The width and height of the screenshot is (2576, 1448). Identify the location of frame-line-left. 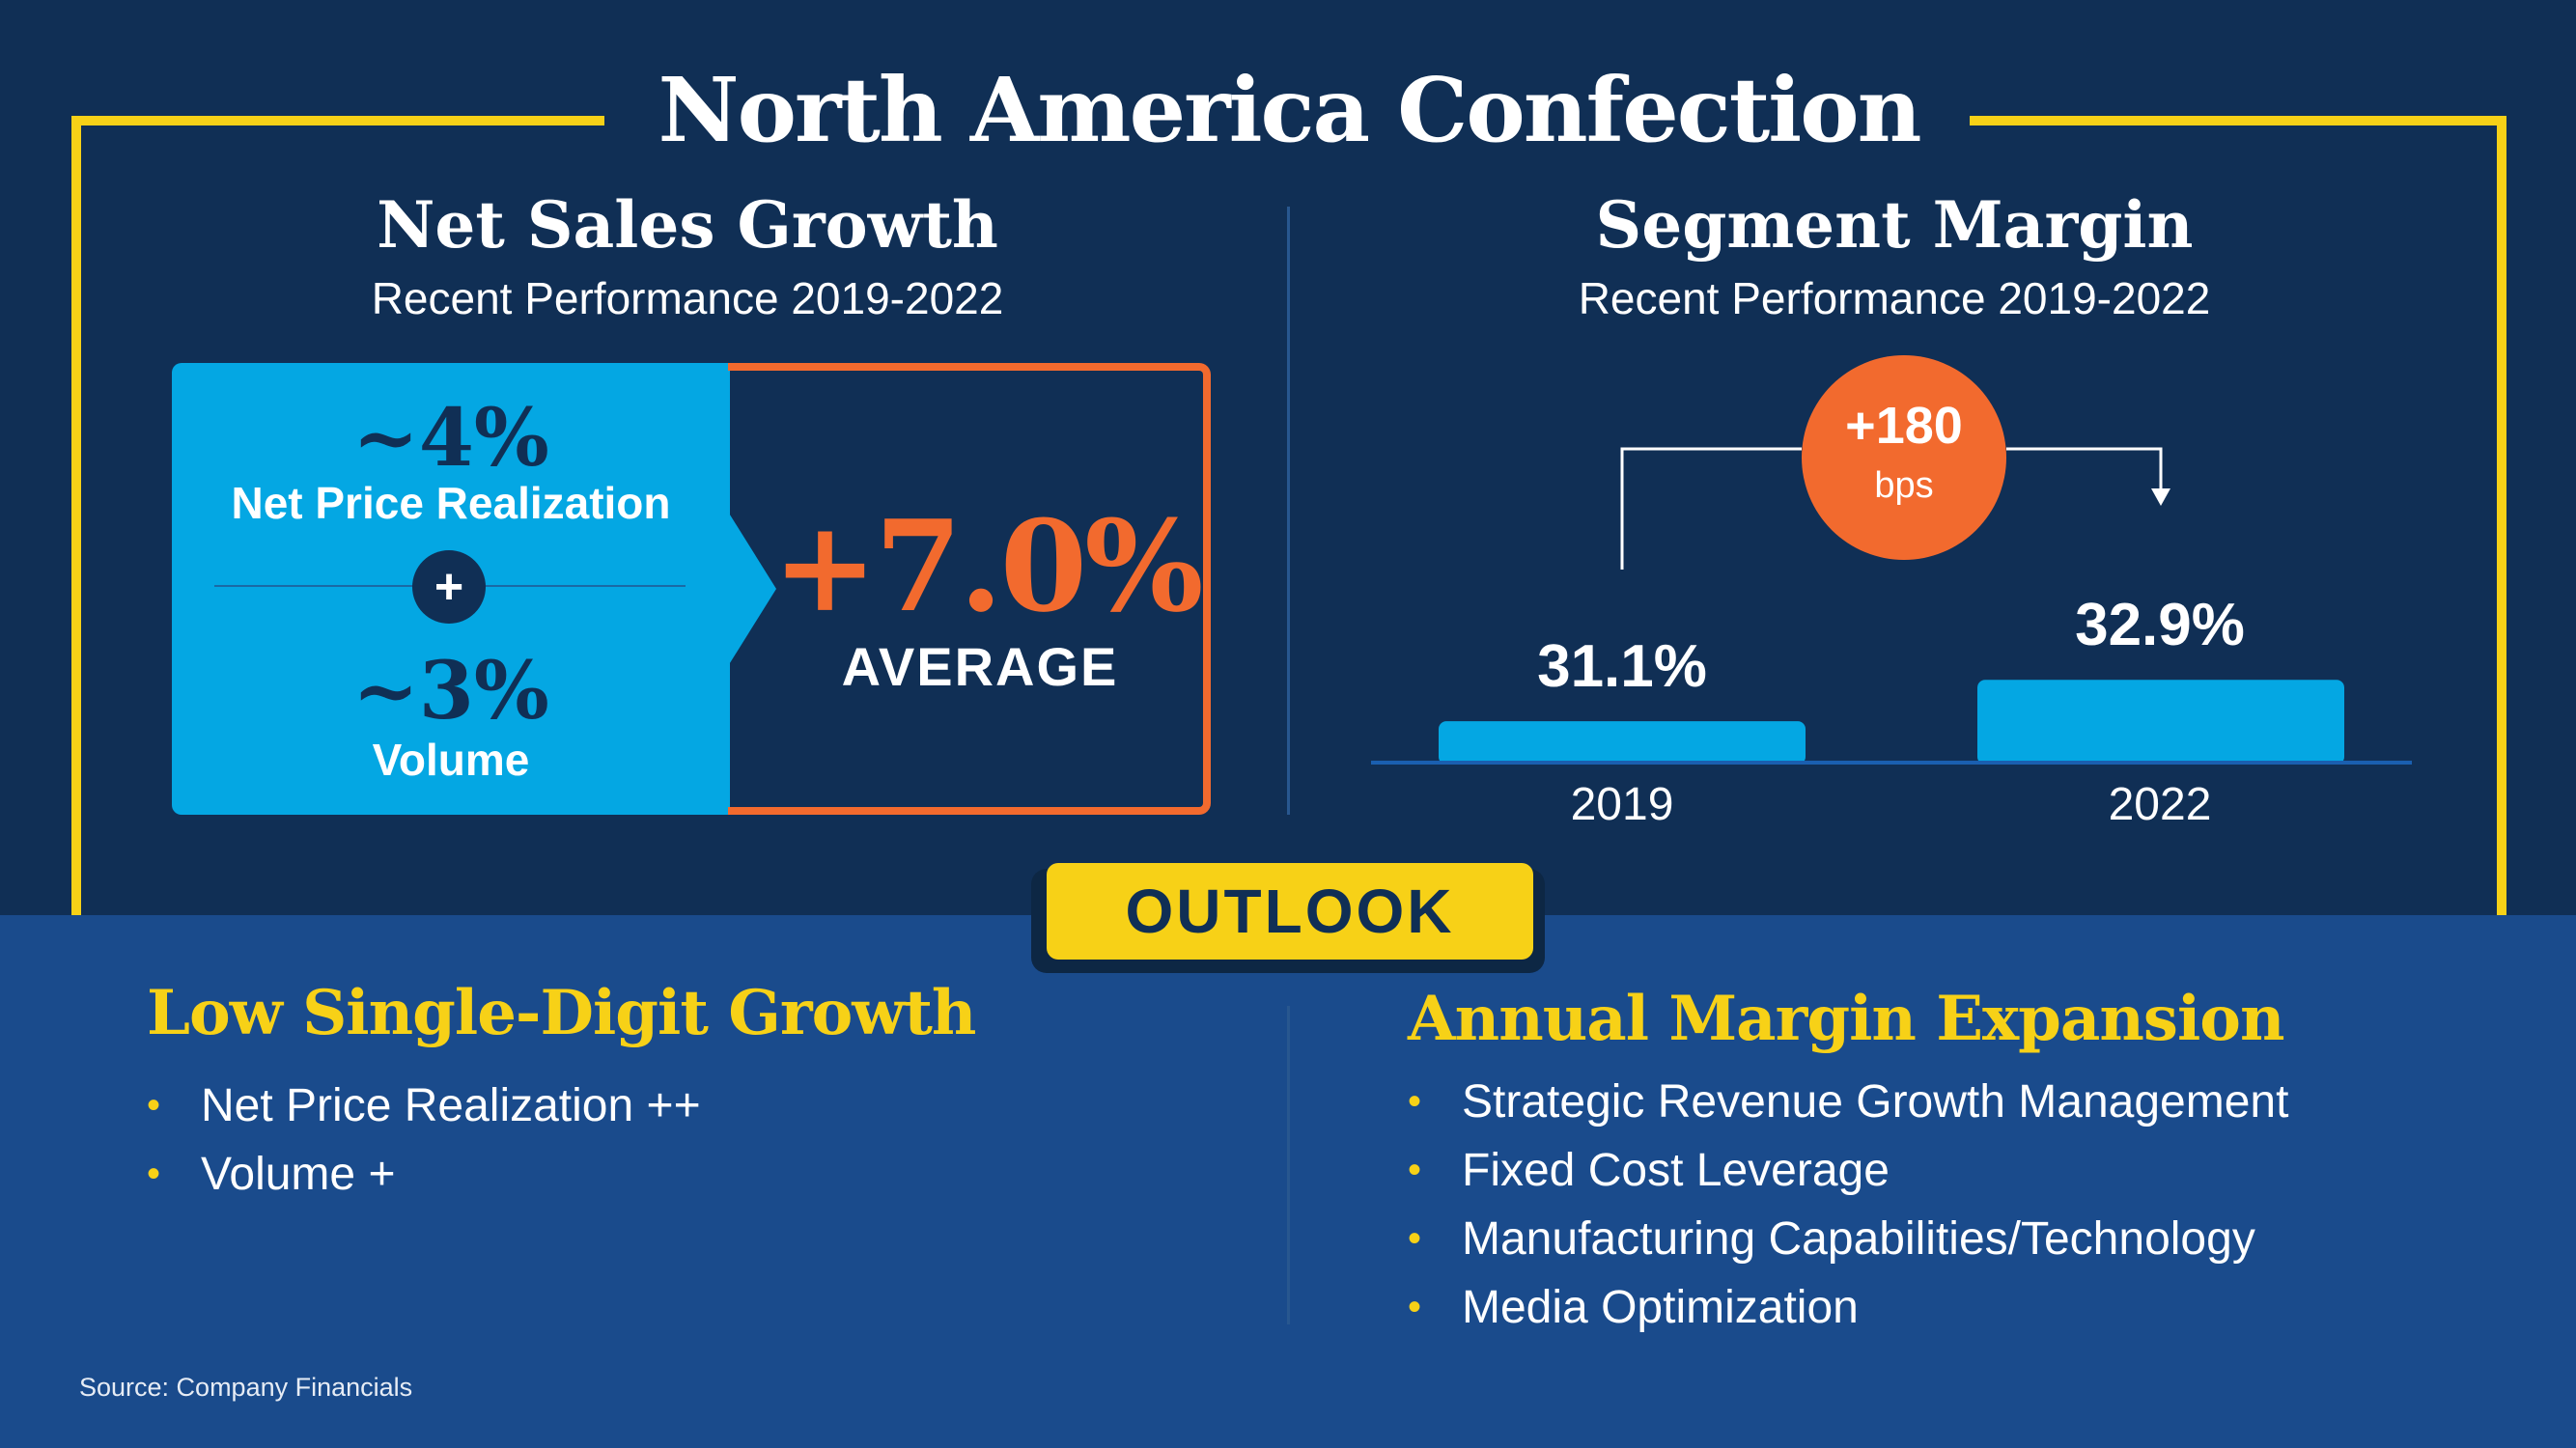
(338, 121).